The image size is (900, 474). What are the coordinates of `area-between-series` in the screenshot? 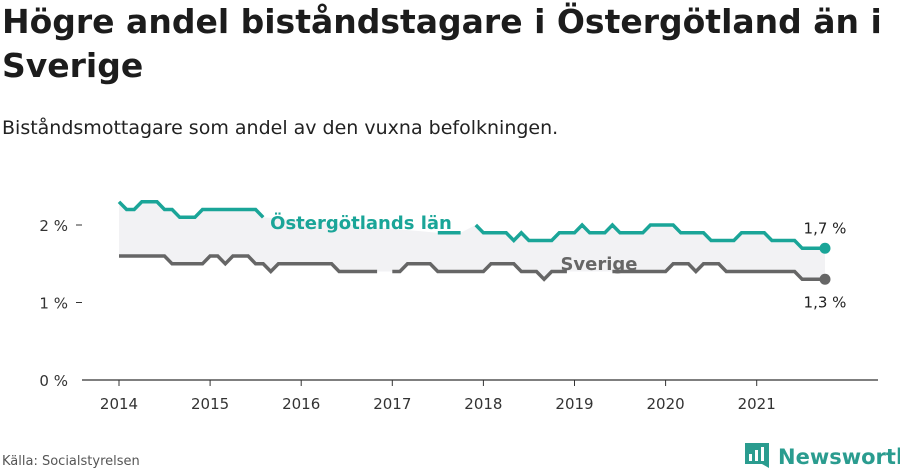 It's located at (472, 240).